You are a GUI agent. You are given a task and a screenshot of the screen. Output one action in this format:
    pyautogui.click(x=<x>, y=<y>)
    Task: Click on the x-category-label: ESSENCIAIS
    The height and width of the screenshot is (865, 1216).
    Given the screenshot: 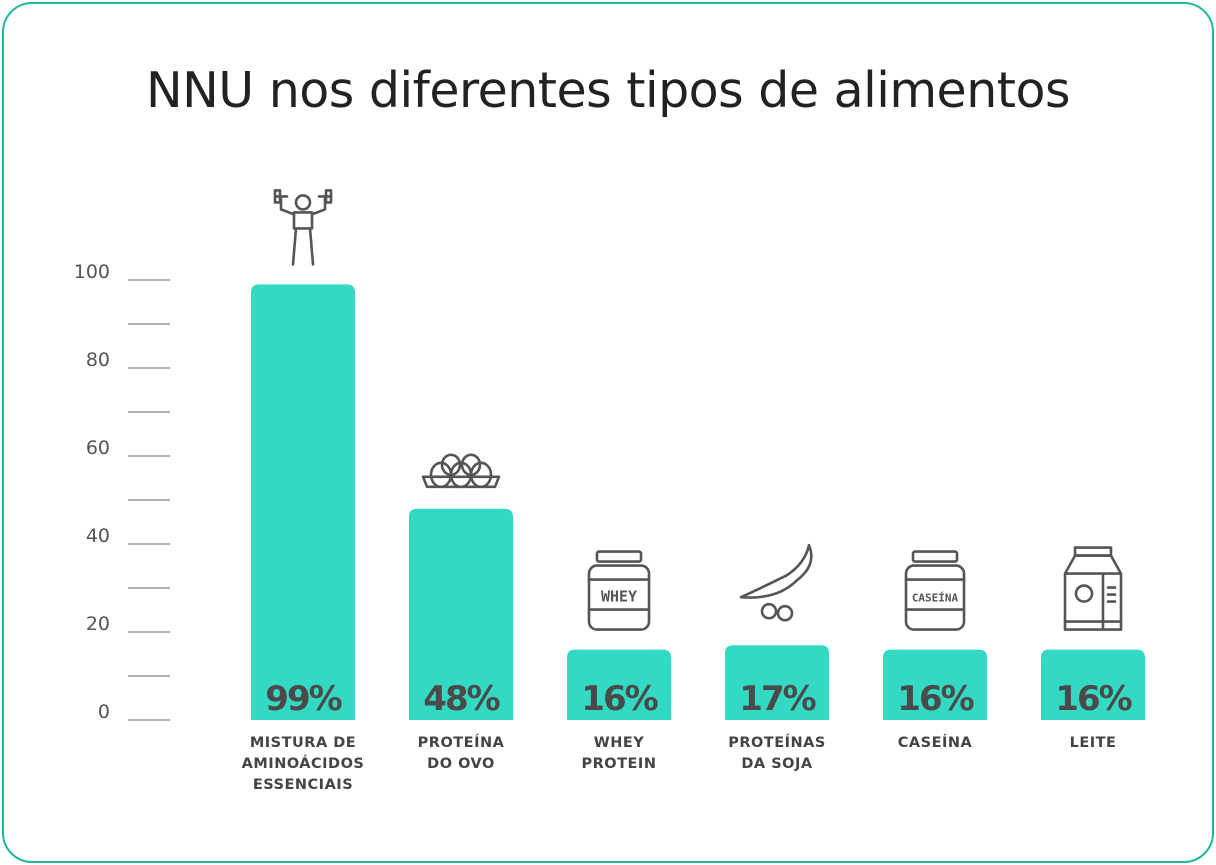 What is the action you would take?
    pyautogui.click(x=303, y=785)
    